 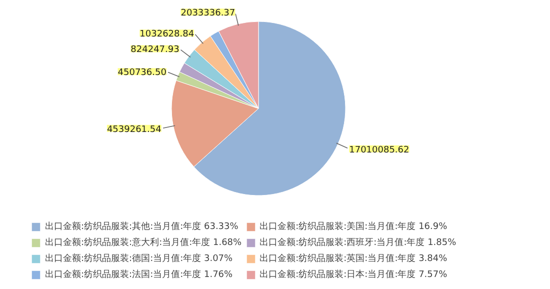 What do you see at coordinates (134, 129) in the screenshot?
I see `data-label: 4539261.54` at bounding box center [134, 129].